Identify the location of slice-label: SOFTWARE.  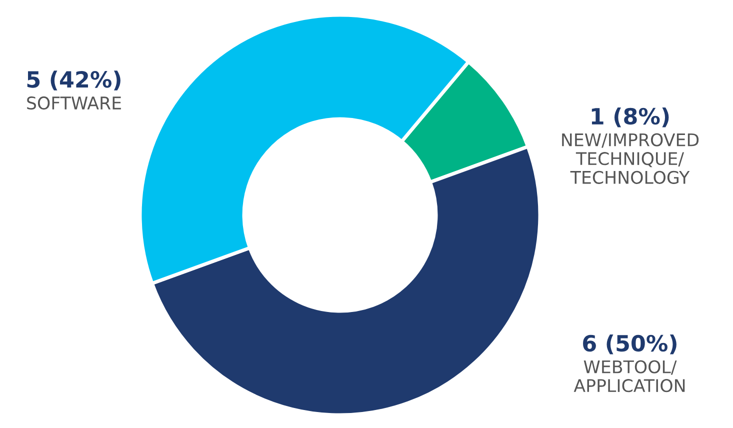
(74, 103).